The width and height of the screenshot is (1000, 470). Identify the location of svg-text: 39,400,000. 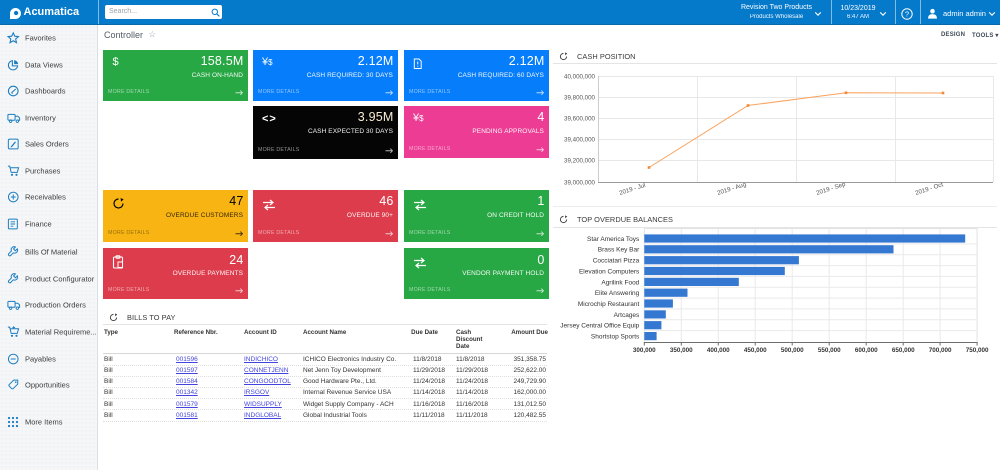
(580, 140).